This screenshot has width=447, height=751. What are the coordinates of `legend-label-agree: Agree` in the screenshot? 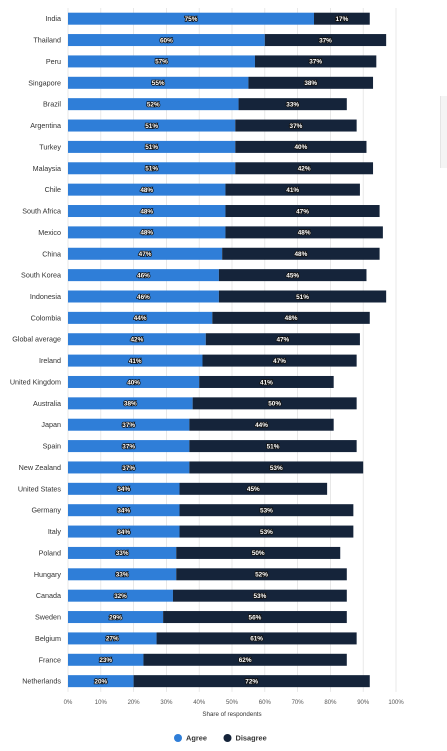 It's located at (196, 738).